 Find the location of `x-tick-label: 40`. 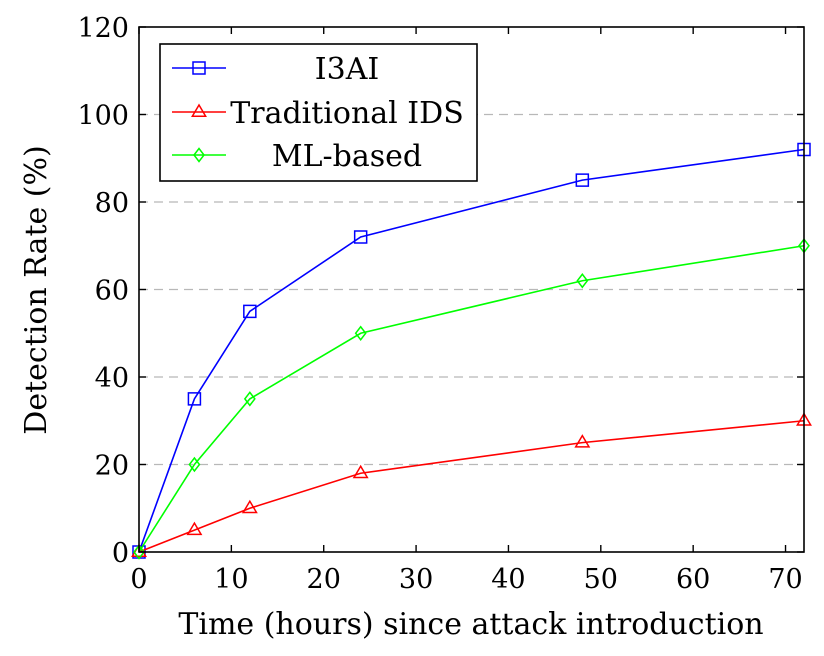

x-tick-label: 40 is located at coordinates (508, 579).